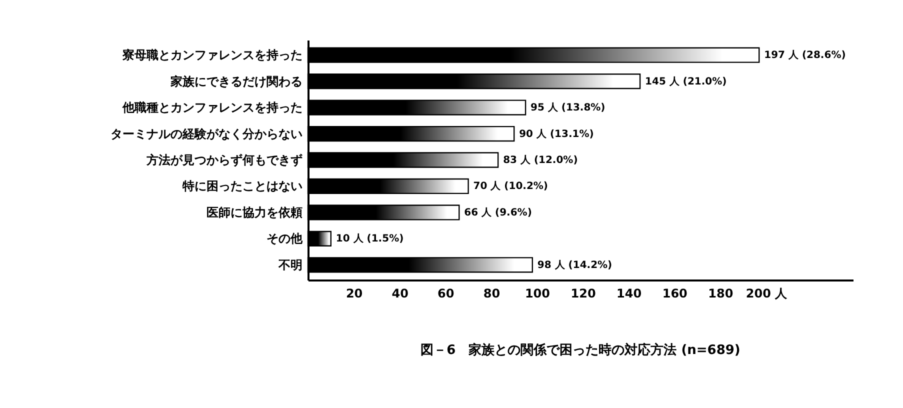 This screenshot has width=903, height=408. What do you see at coordinates (721, 293) in the screenshot?
I see `x-tick-label: 180` at bounding box center [721, 293].